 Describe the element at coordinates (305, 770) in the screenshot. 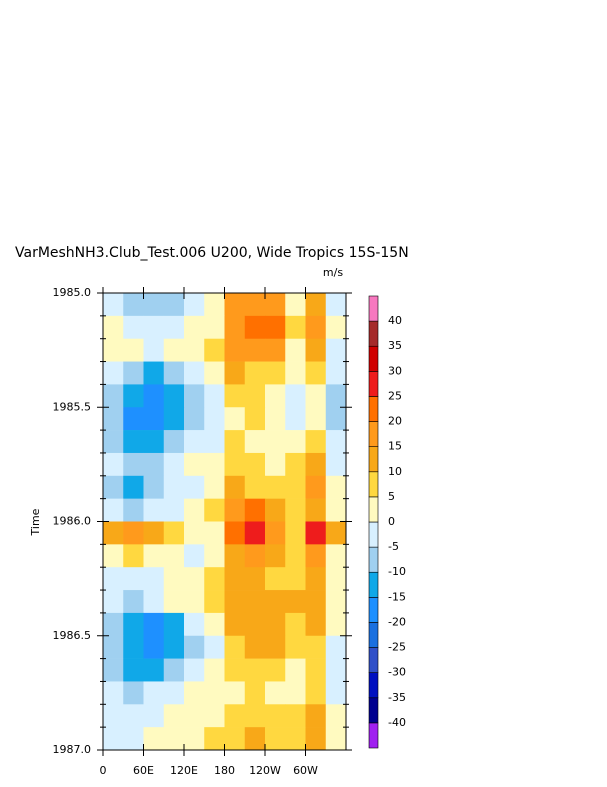

I see `x-tick-label: 60W` at that location.